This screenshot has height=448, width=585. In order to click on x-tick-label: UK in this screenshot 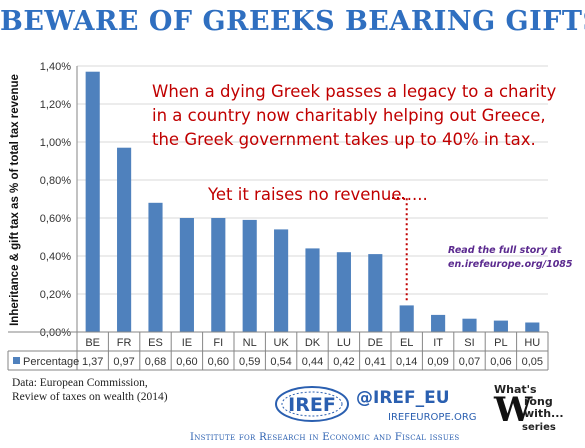, I will do `click(281, 343)`.